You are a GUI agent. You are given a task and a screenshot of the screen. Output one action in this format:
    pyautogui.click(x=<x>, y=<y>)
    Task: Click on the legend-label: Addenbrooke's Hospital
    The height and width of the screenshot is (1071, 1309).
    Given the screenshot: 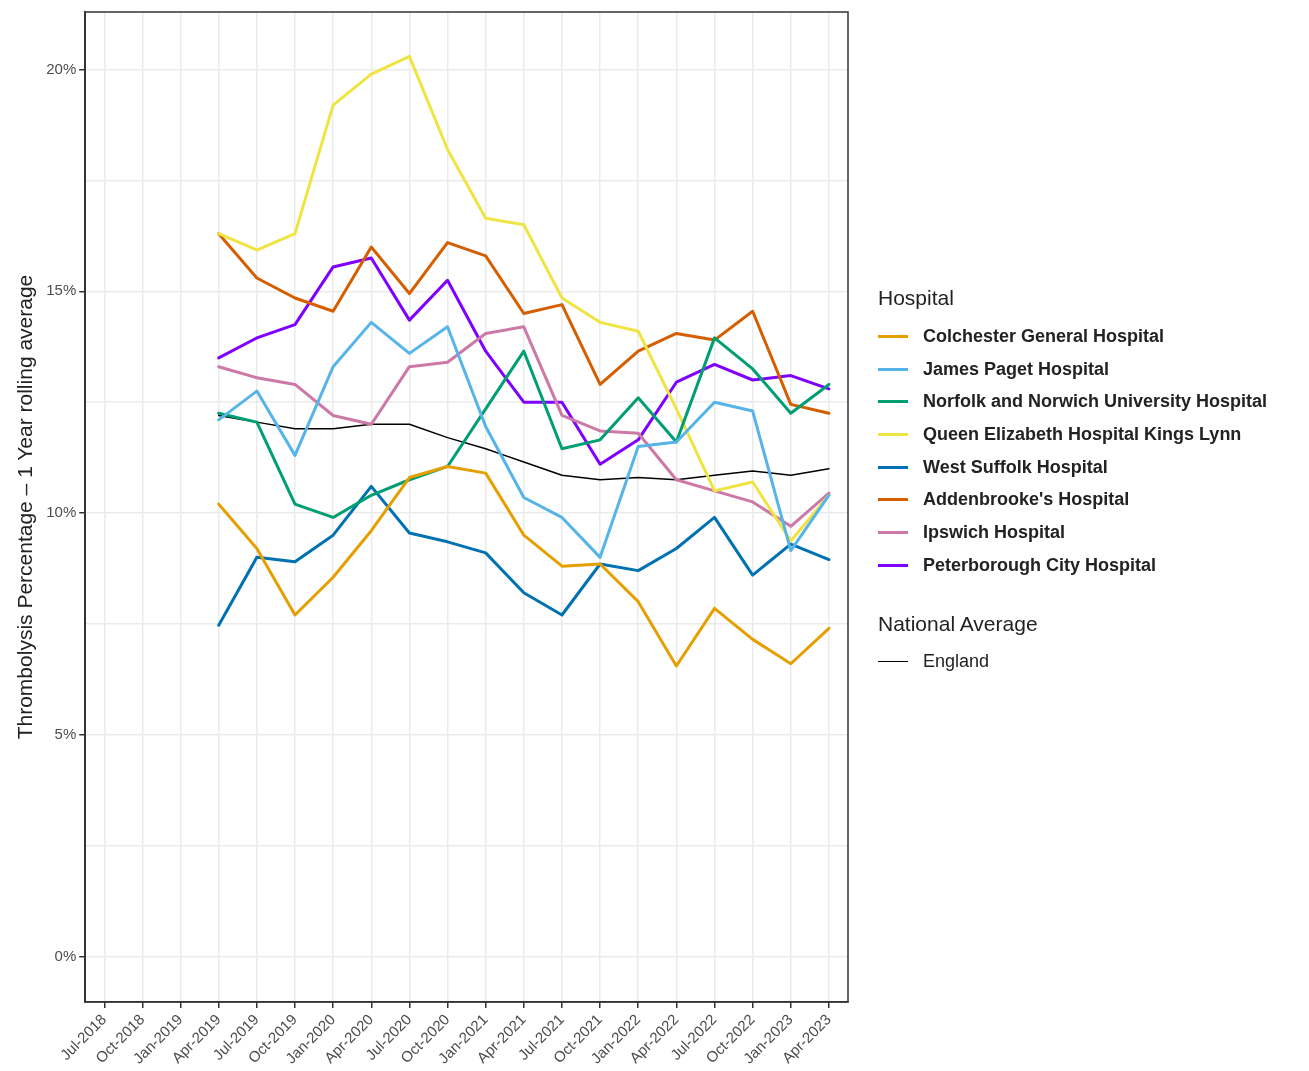 What is the action you would take?
    pyautogui.click(x=1026, y=500)
    